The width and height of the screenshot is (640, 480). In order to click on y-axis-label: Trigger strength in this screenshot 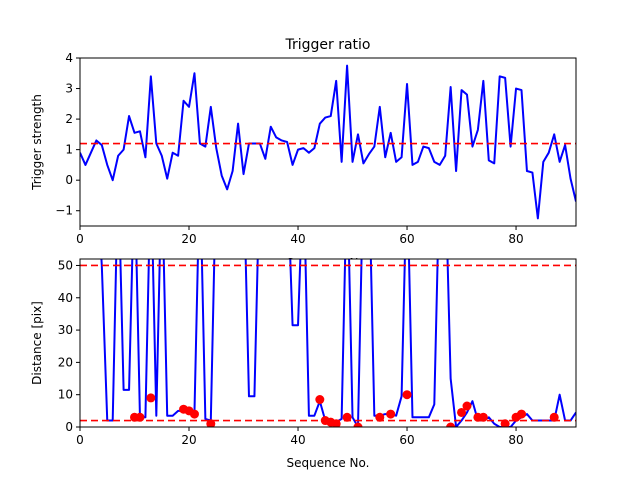, I will do `click(37, 142)`.